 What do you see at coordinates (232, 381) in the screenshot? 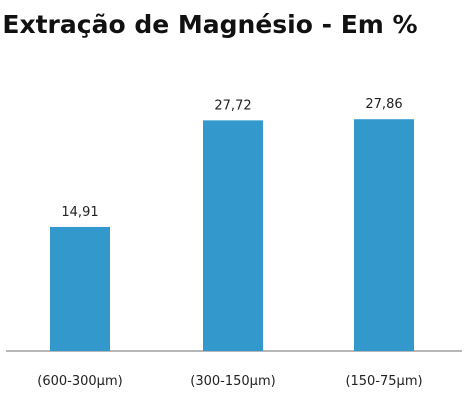
I see `x-tick-label-1: (300-150µm)` at bounding box center [232, 381].